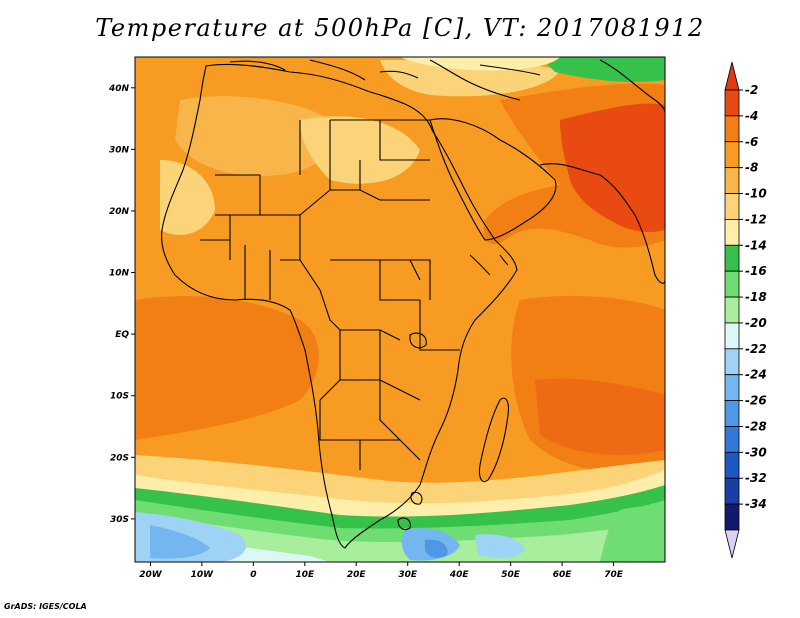  Describe the element at coordinates (119, 212) in the screenshot. I see `lat-tick-label: 20N` at that location.